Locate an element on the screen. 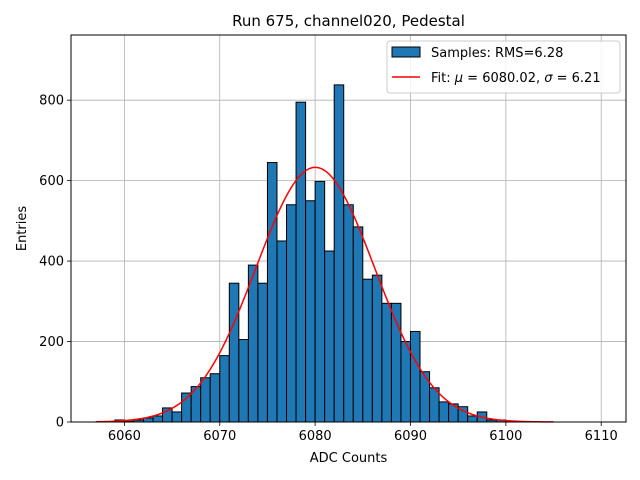  y-axis-ticks: 0 200 400 600 800 is located at coordinates (55, 262).